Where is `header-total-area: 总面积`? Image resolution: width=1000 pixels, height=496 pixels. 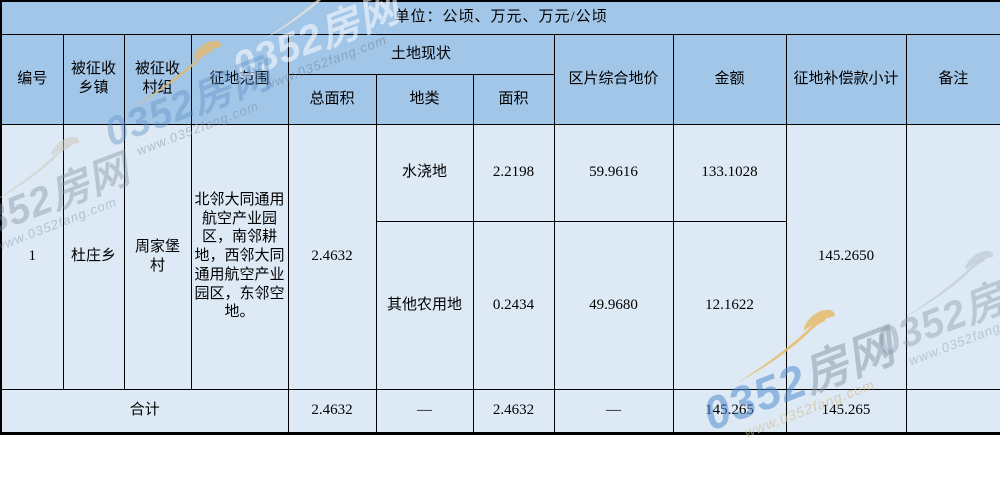 header-total-area: 总面积 is located at coordinates (332, 99).